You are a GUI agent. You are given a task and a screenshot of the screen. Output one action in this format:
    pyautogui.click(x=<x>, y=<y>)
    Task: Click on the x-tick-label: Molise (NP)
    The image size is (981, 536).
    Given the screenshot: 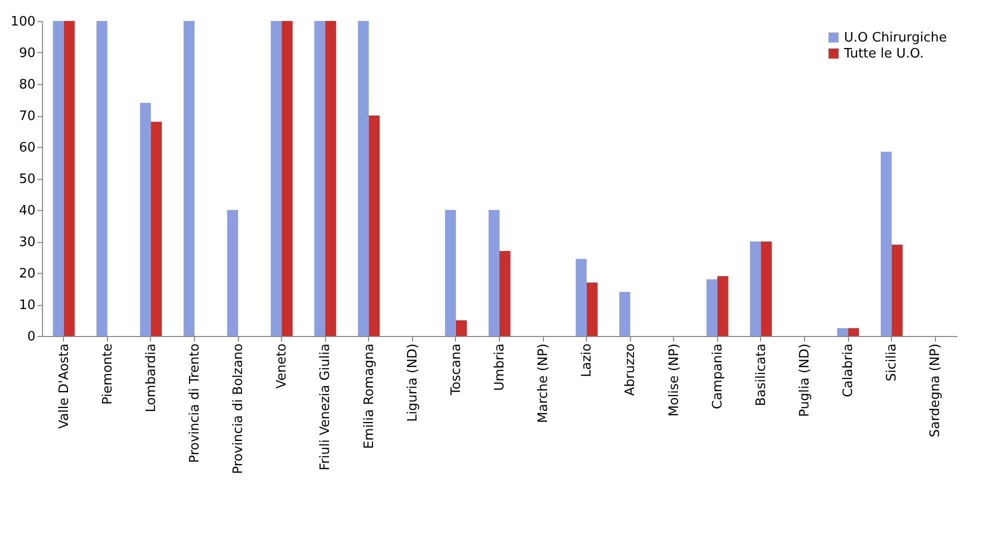 What is the action you would take?
    pyautogui.click(x=674, y=380)
    